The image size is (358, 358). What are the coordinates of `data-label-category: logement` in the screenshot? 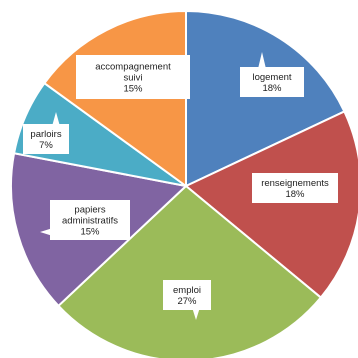 It's located at (271, 77).